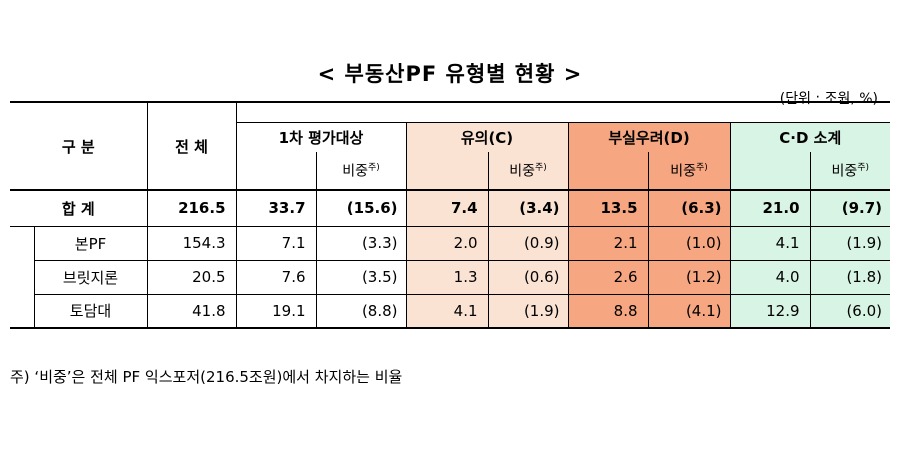 The image size is (900, 450). What do you see at coordinates (361, 311) in the screenshot?
I see `cell-eval-ratio: (8.8)` at bounding box center [361, 311].